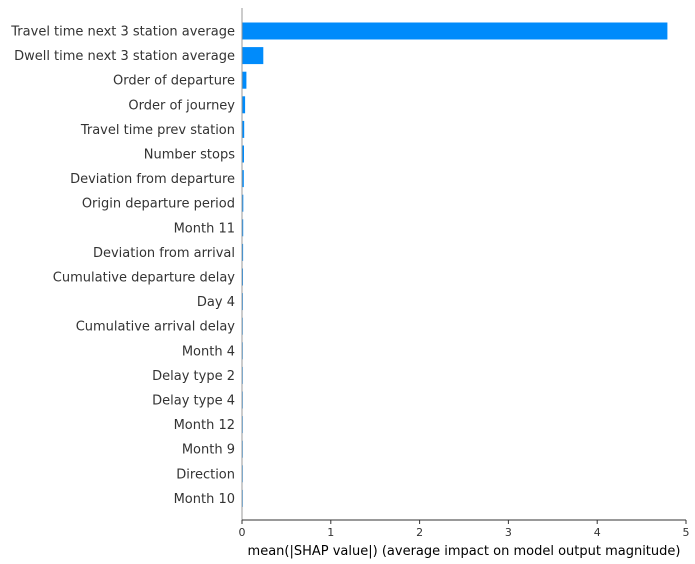  I want to click on x-tick-label: 0, so click(242, 532).